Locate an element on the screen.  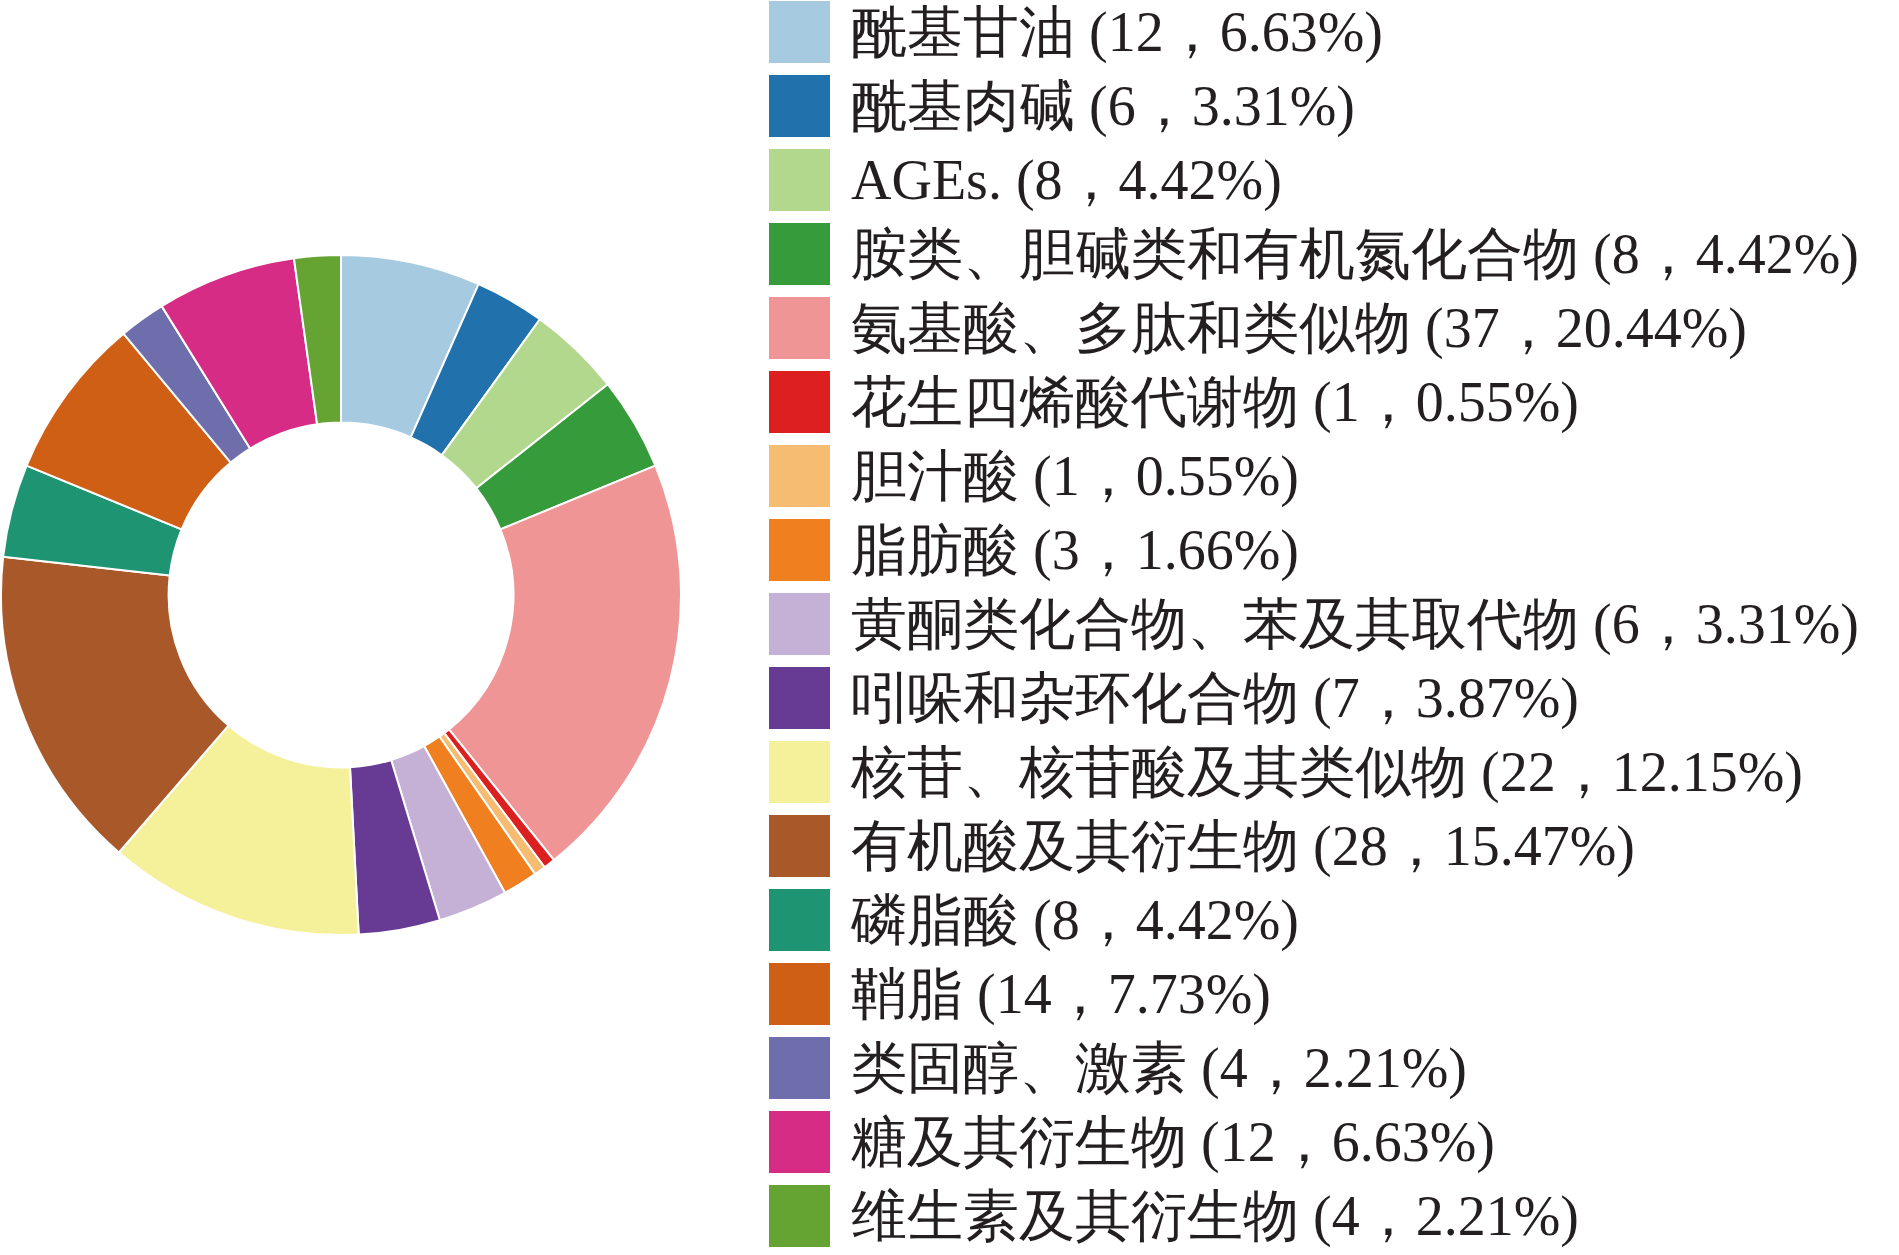
legend-label: 酰基甘油 (12，6.63%) is located at coordinates (1117, 32).